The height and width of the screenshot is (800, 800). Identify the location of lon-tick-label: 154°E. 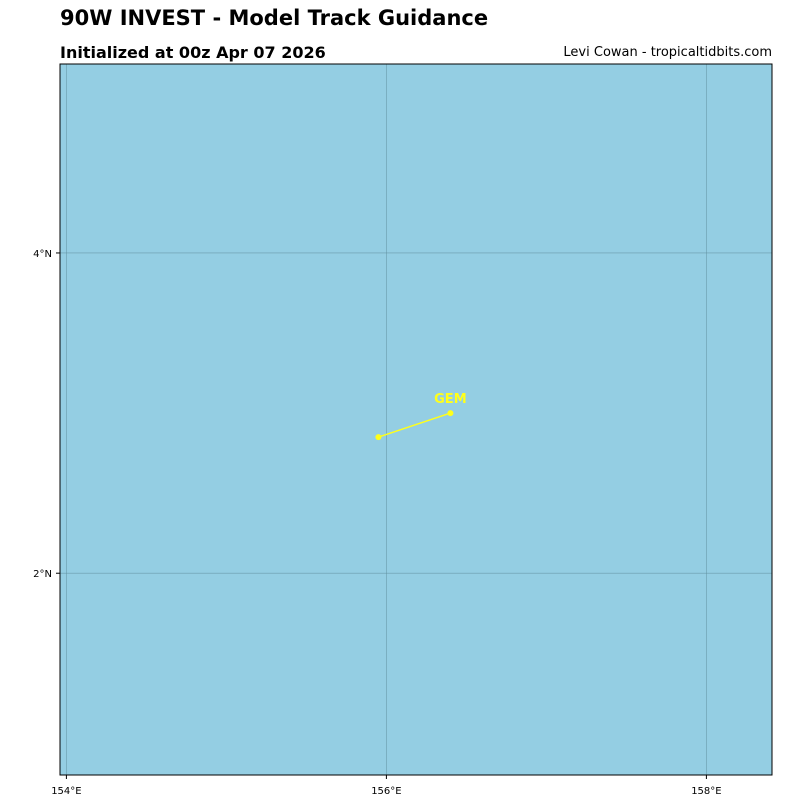
(66, 791).